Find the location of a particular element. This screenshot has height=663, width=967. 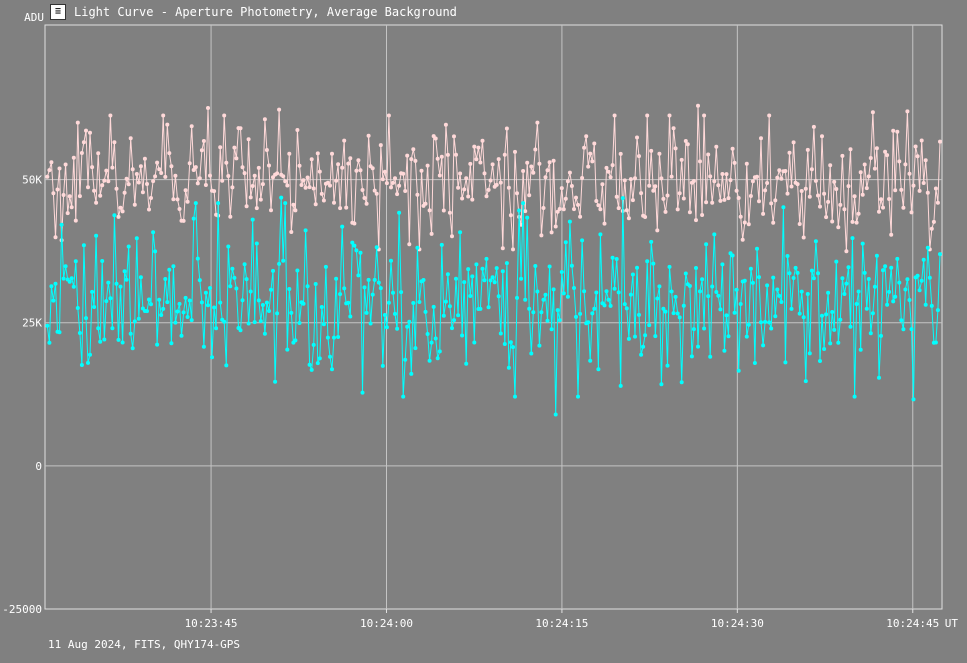

light-curve-app-icon: ≡ is located at coordinates (58, 12).